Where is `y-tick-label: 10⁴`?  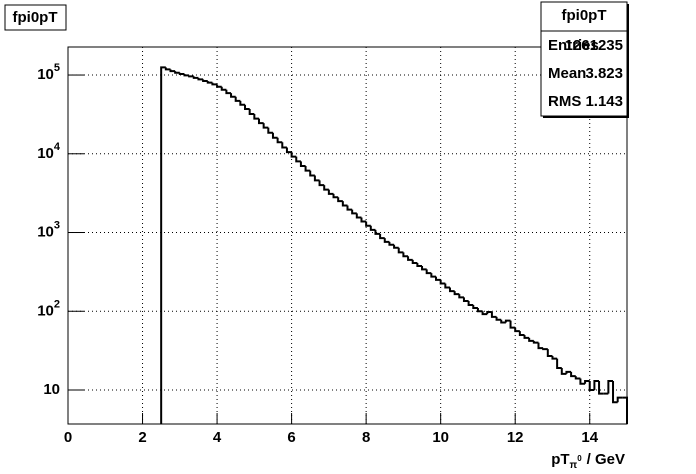 y-tick-label: 10⁴ is located at coordinates (49, 151).